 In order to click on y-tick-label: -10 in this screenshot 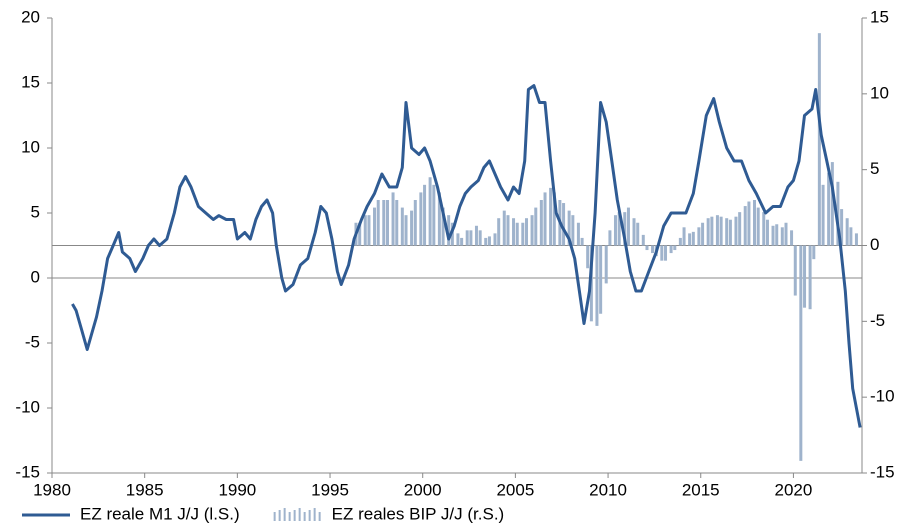, I will do `click(27, 406)`.